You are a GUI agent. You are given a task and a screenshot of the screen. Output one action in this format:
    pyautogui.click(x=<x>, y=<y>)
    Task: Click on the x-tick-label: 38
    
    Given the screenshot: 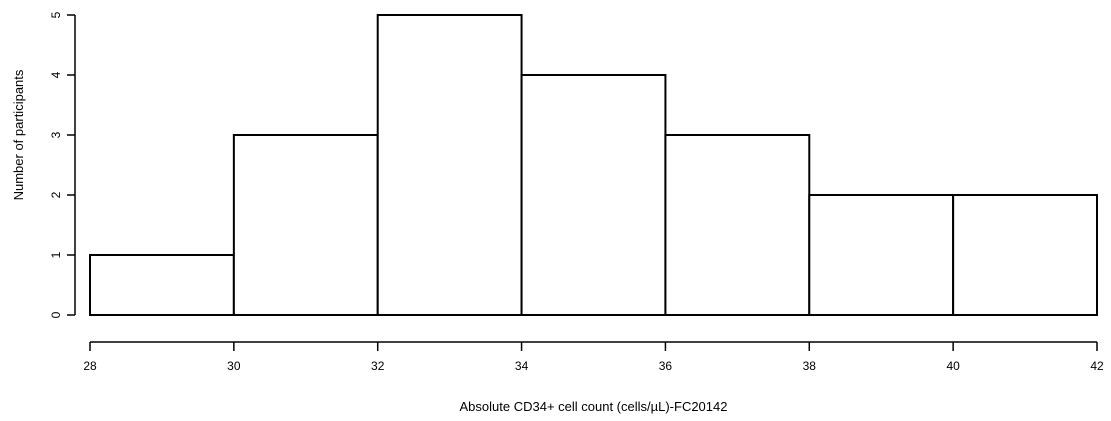 What is the action you would take?
    pyautogui.click(x=810, y=366)
    